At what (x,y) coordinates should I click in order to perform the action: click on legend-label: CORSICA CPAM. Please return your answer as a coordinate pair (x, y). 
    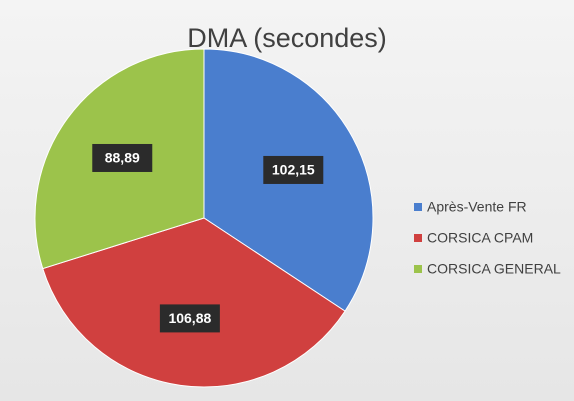
    Looking at the image, I should click on (480, 238).